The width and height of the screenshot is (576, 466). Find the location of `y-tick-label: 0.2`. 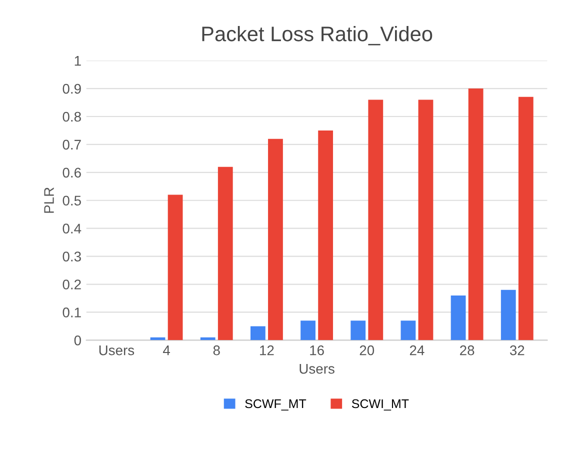

y-tick-label: 0.2 is located at coordinates (71, 285).